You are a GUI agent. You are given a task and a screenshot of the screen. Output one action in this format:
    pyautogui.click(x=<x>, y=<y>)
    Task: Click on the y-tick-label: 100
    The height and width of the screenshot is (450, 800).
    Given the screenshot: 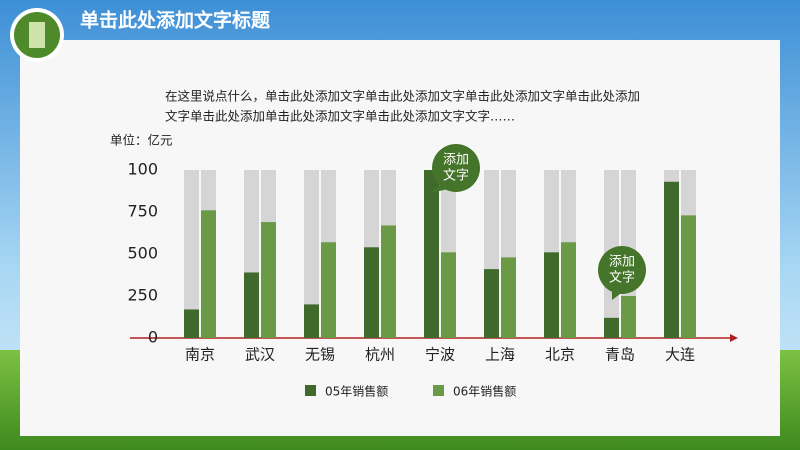 What is the action you would take?
    pyautogui.click(x=142, y=169)
    